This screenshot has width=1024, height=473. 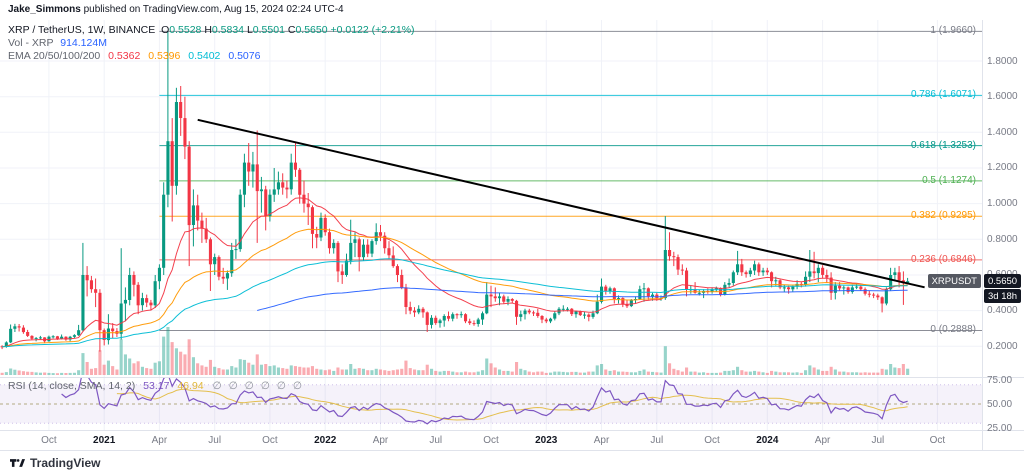 I want to click on pane-separator, so click(x=512, y=377).